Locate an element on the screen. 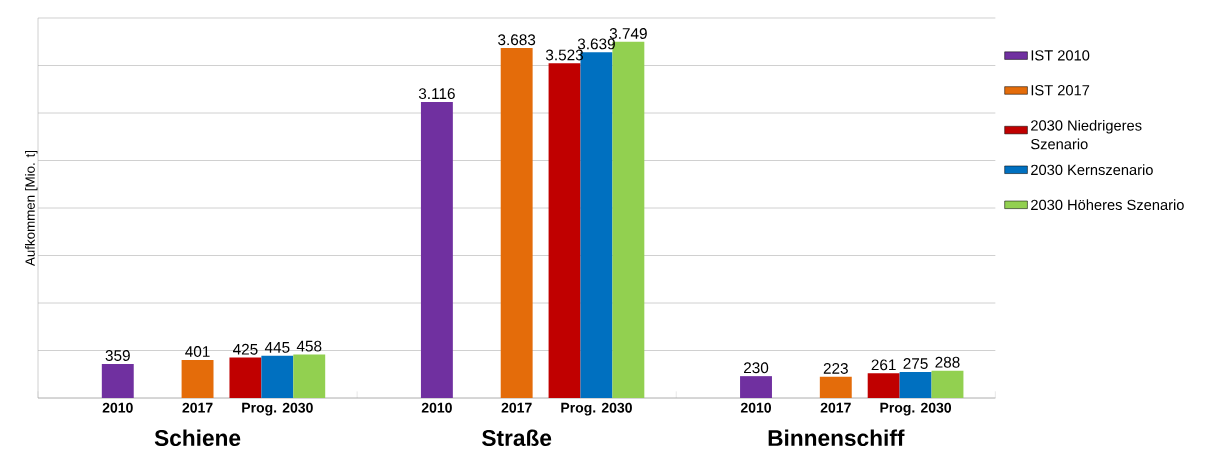 The height and width of the screenshot is (467, 1212). legend-label: IST 2017 is located at coordinates (1060, 90).